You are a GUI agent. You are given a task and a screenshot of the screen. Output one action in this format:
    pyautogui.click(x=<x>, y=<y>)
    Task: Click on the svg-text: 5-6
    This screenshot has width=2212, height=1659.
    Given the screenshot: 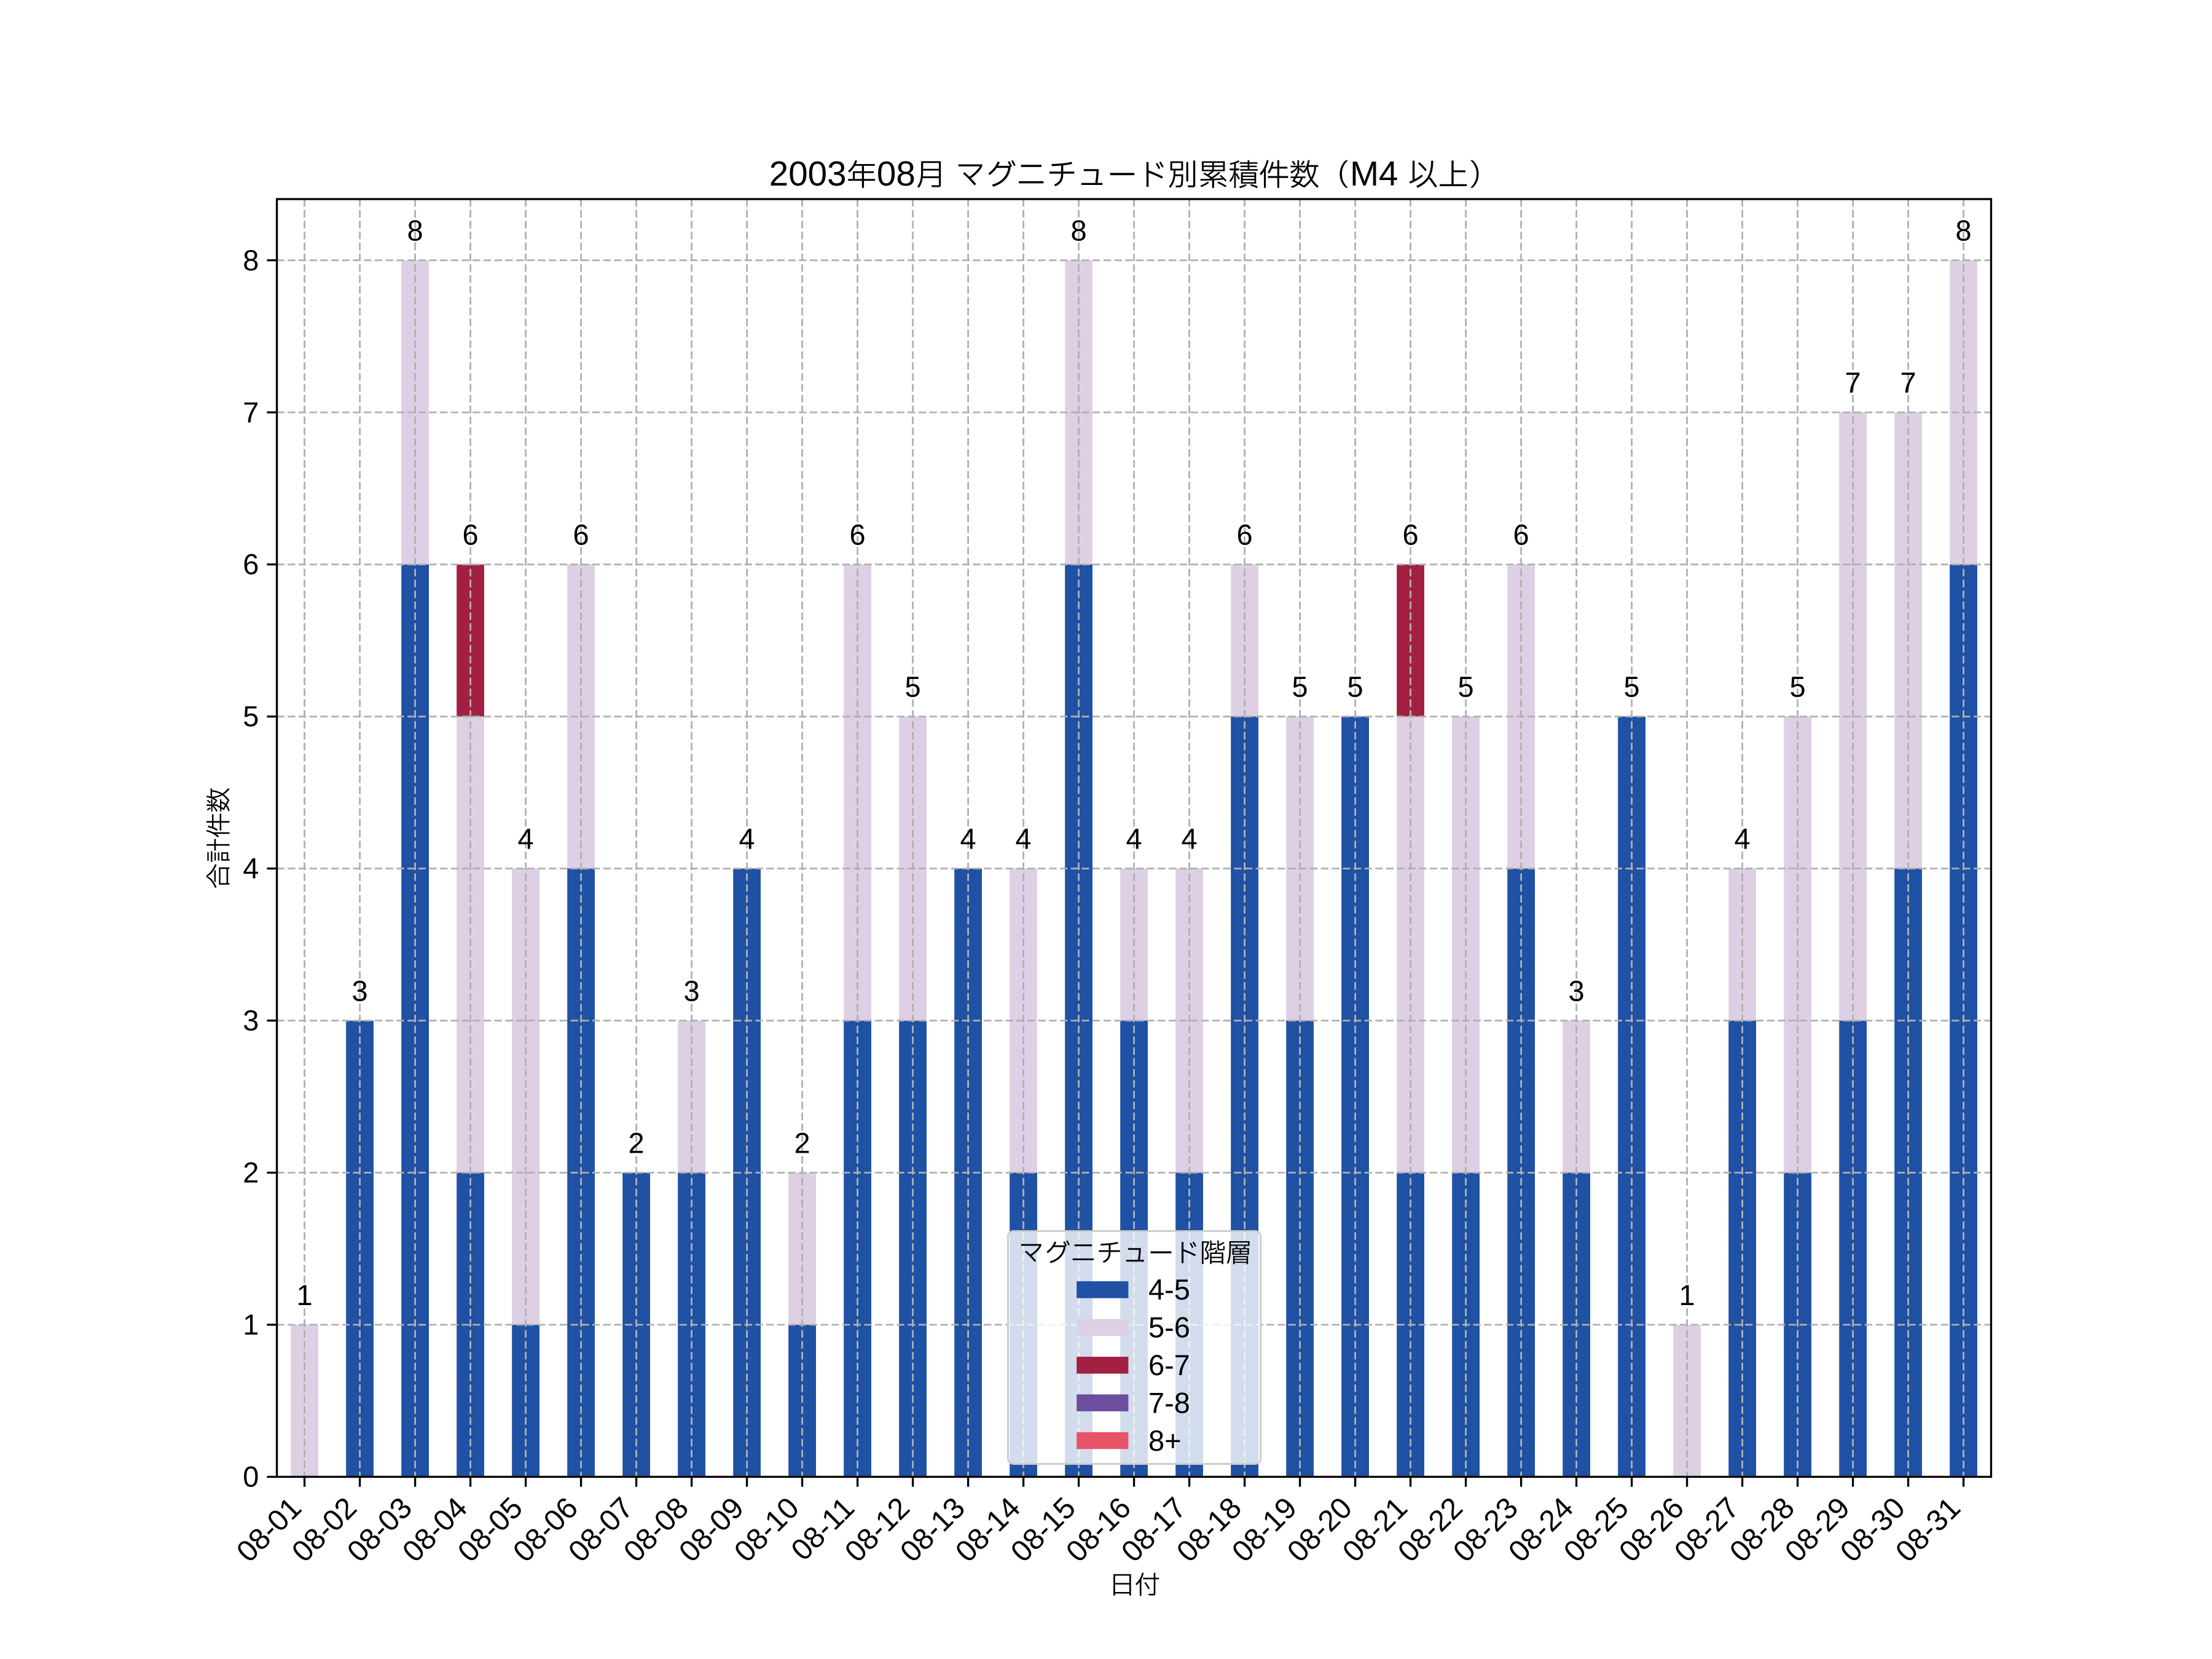 What is the action you would take?
    pyautogui.click(x=1169, y=1327)
    